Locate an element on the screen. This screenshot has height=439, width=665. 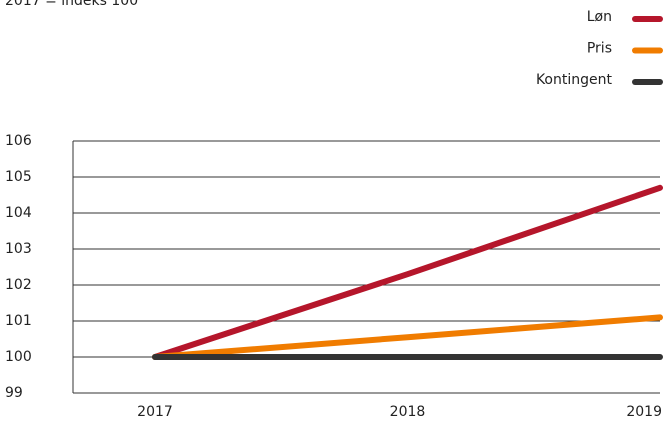
legend-label: Løn is located at coordinates (599, 17).